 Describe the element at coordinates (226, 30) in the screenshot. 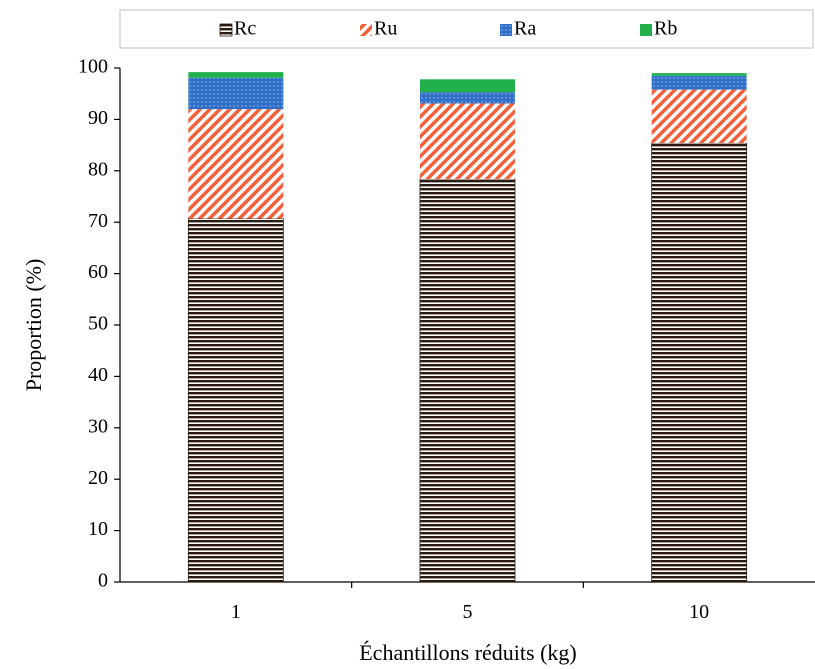

I see `legend-swatch-rc` at that location.